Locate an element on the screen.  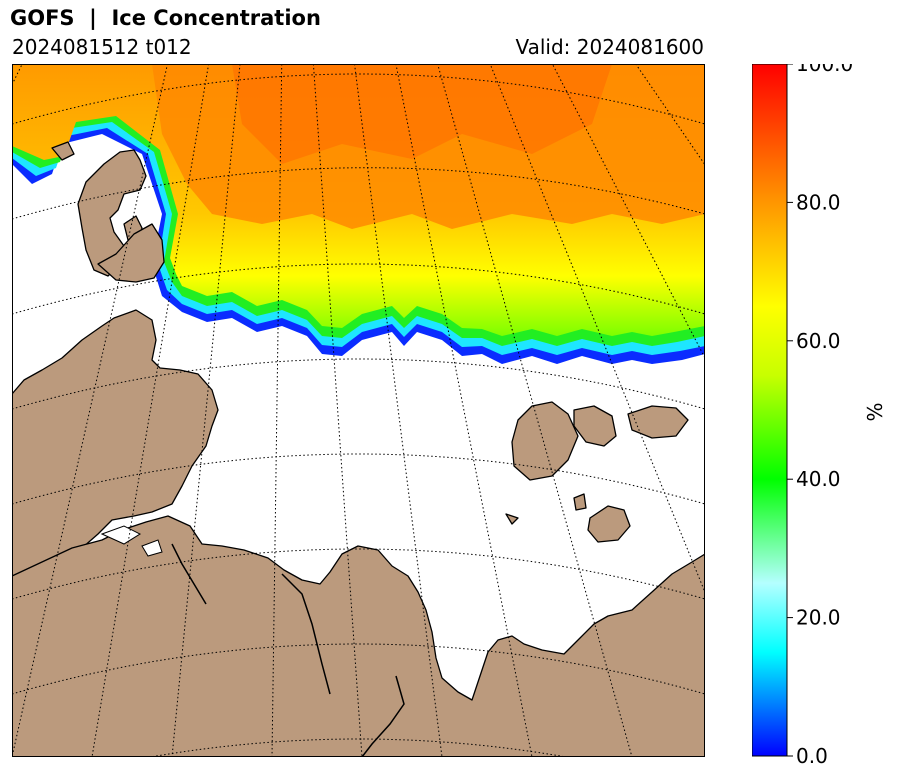
rivers is located at coordinates (288, 650).